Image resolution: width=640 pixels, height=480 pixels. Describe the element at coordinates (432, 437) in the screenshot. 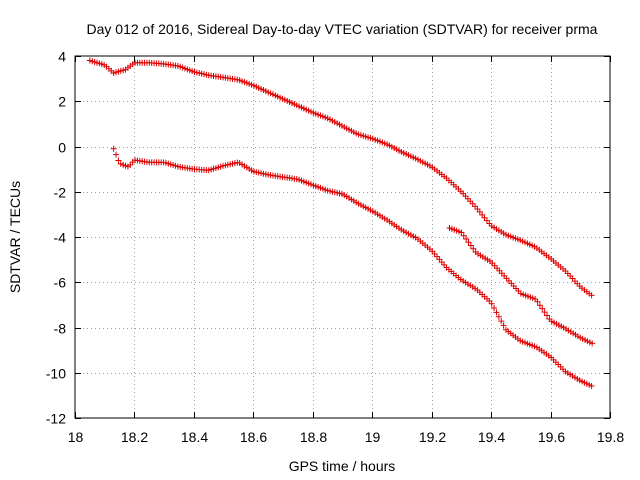

I see `x-tick-label: 19.2` at that location.